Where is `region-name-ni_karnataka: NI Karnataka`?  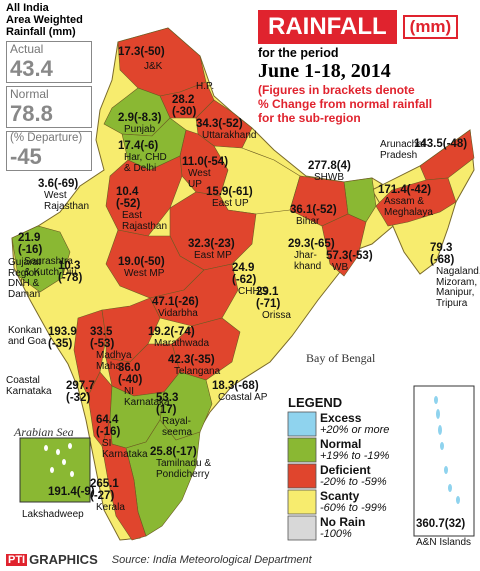
region-name-ni_karnataka: NI Karnataka is located at coordinates (147, 397).